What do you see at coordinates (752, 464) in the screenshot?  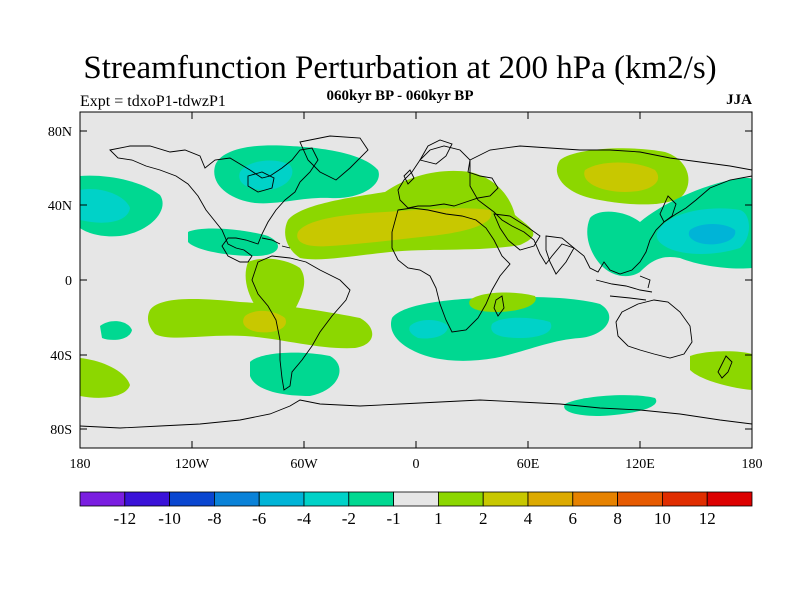 I see `lon-label-180e: 180` at bounding box center [752, 464].